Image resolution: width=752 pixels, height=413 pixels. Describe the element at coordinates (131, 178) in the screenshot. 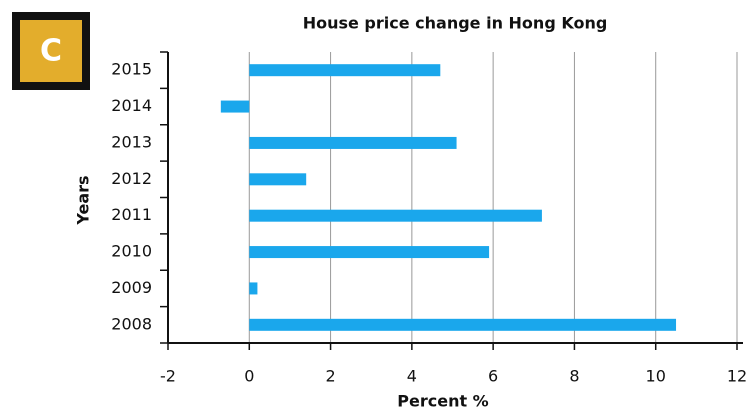

I see `y-tick-label: 2012` at that location.